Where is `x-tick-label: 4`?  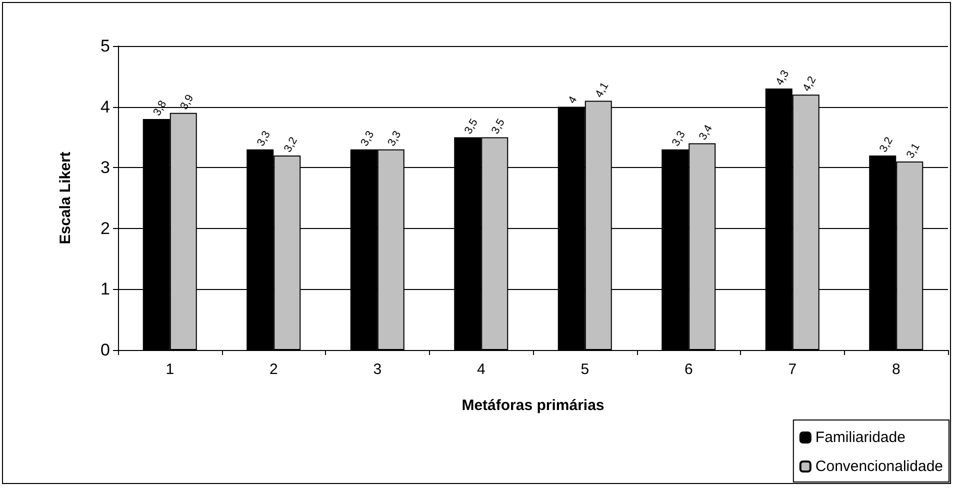 x-tick-label: 4 is located at coordinates (481, 369).